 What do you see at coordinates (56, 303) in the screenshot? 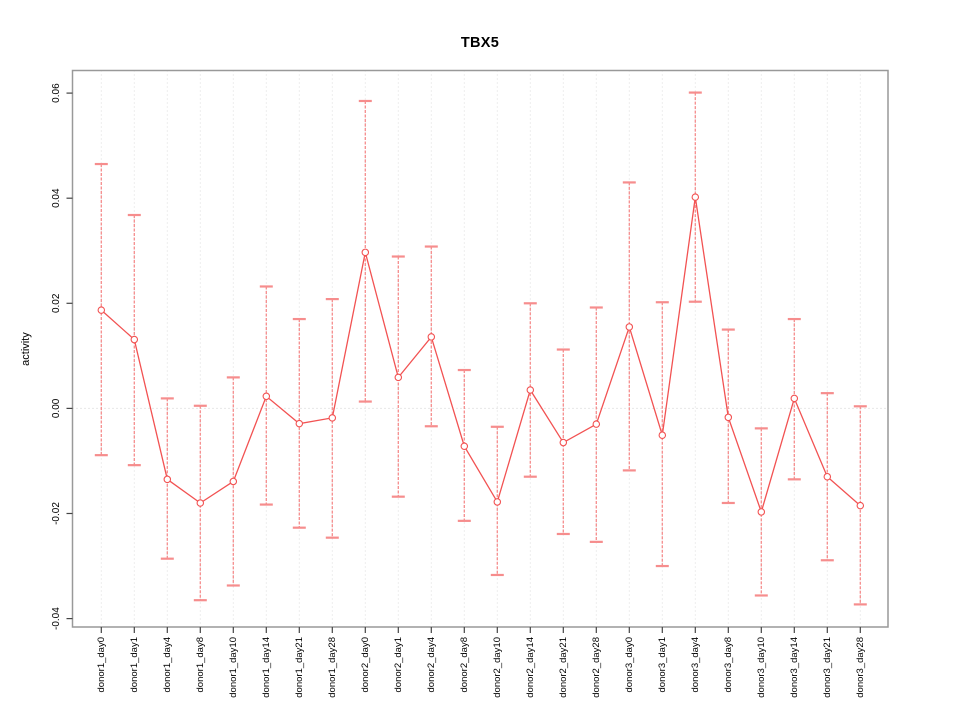
I see `y-tick-label: 0.02` at bounding box center [56, 303].